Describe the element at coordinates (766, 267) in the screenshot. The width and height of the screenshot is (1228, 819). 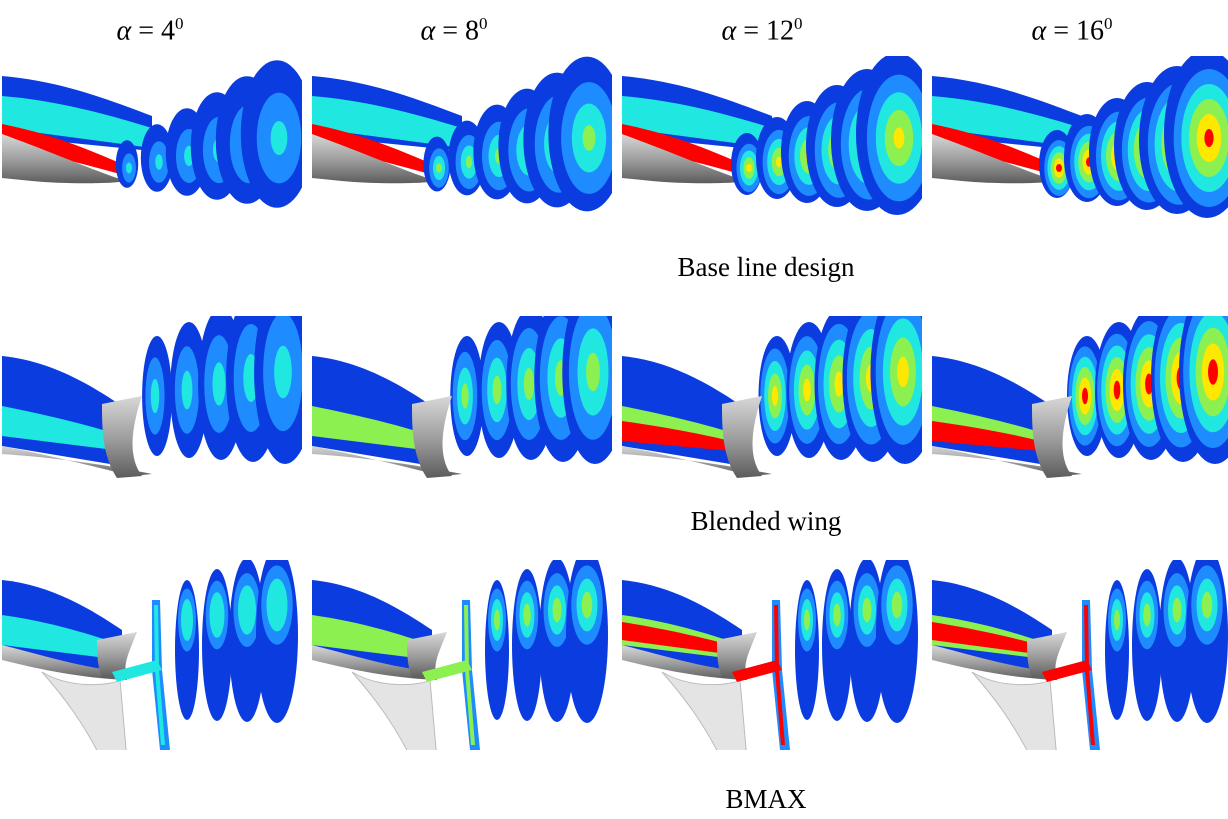
I see `row-caption-baseline: Base line design` at that location.